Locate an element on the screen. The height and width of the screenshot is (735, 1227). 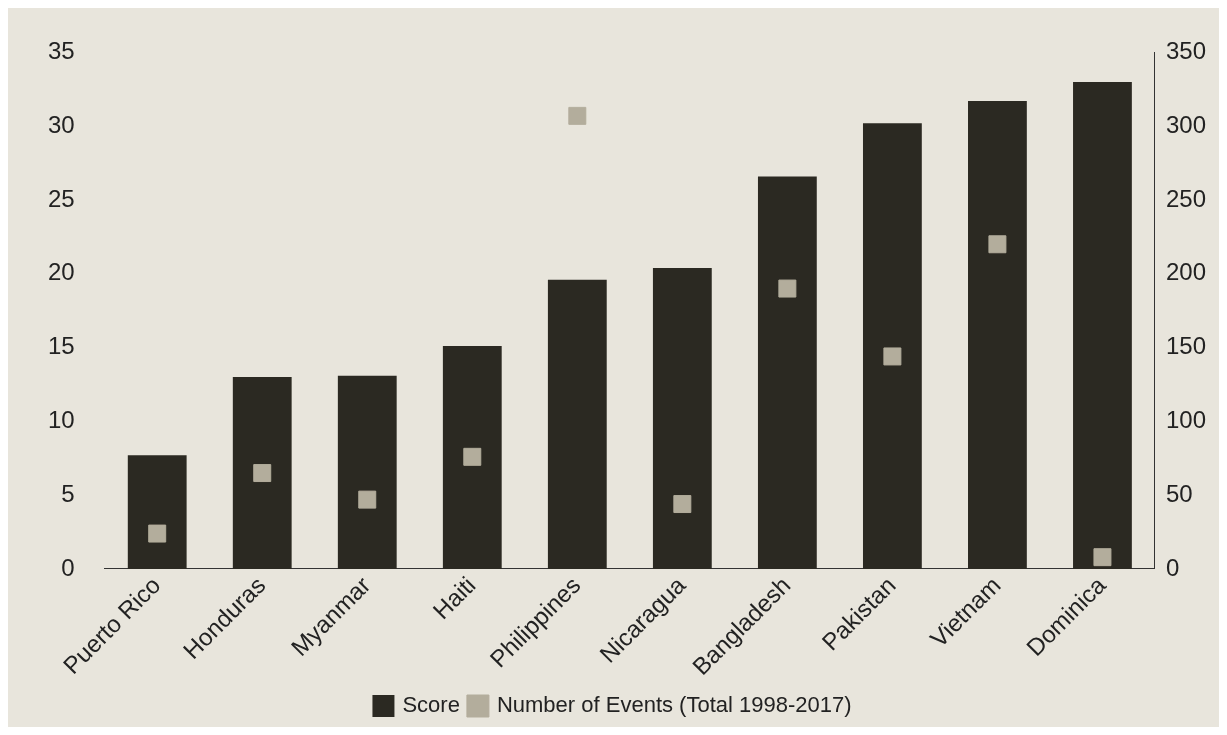
y-tick-label: 10 is located at coordinates (61, 420).